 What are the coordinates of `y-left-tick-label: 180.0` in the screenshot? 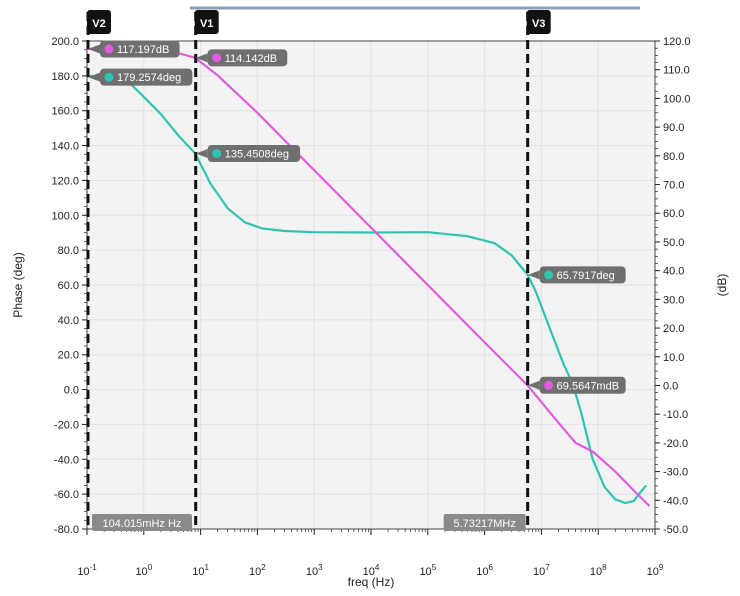 It's located at (65, 77).